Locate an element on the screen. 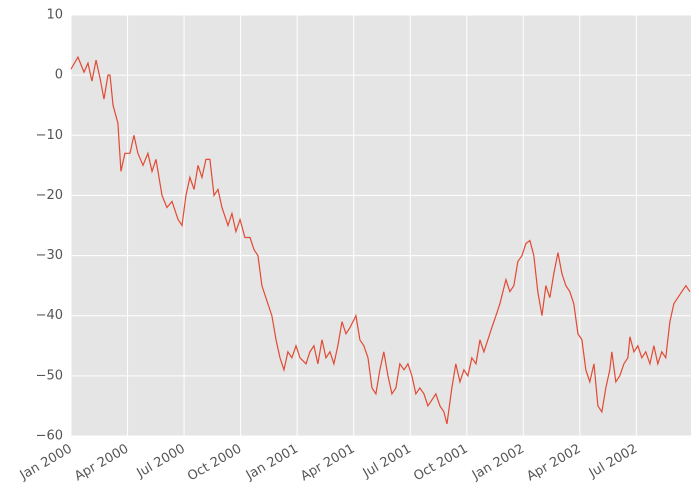 The height and width of the screenshot is (501, 699). y-tick-label: −60 is located at coordinates (49, 436).